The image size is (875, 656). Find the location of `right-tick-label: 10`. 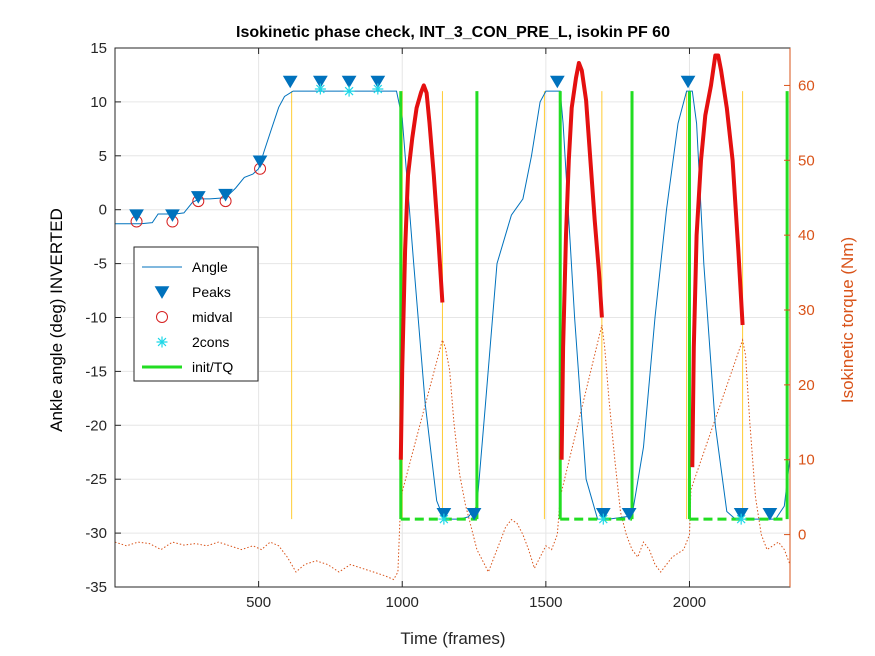

right-tick-label: 10 is located at coordinates (806, 460).